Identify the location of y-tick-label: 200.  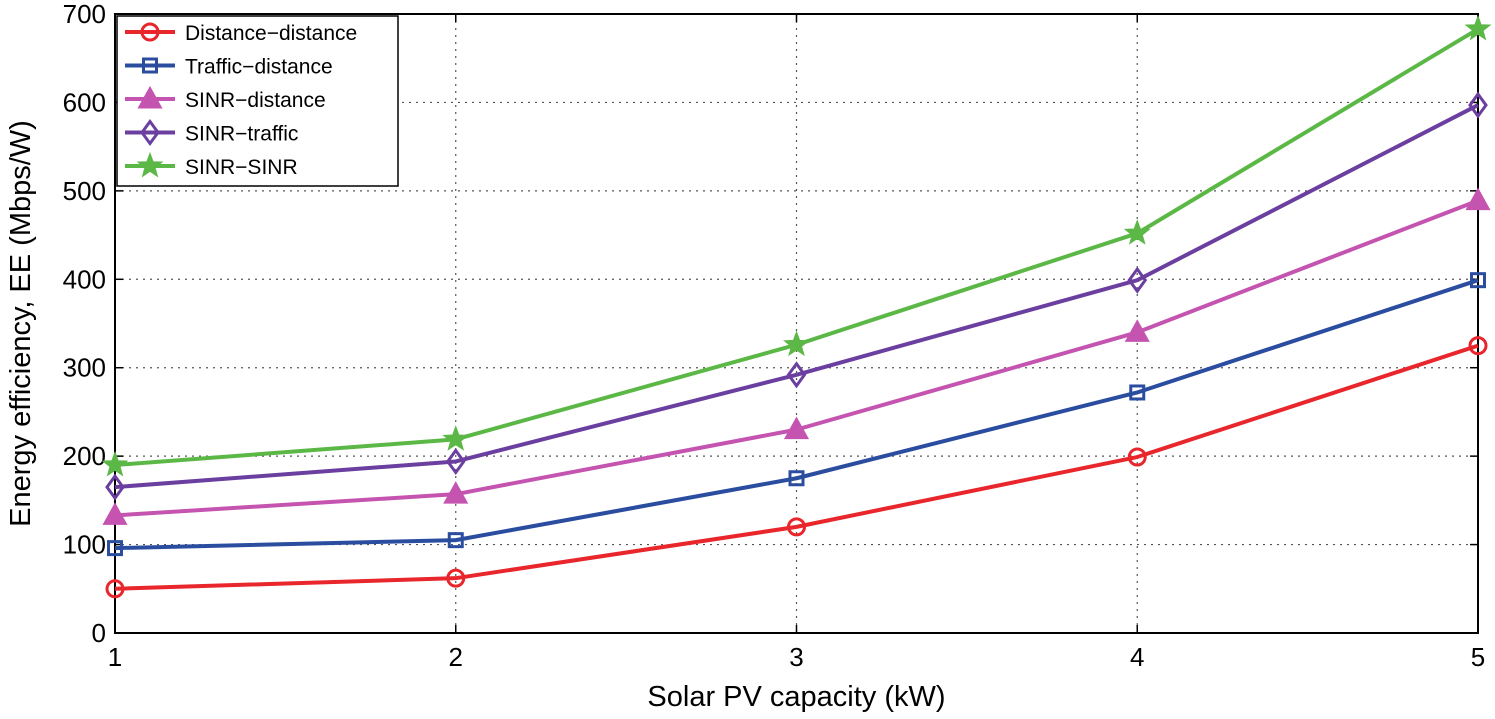
(84, 456).